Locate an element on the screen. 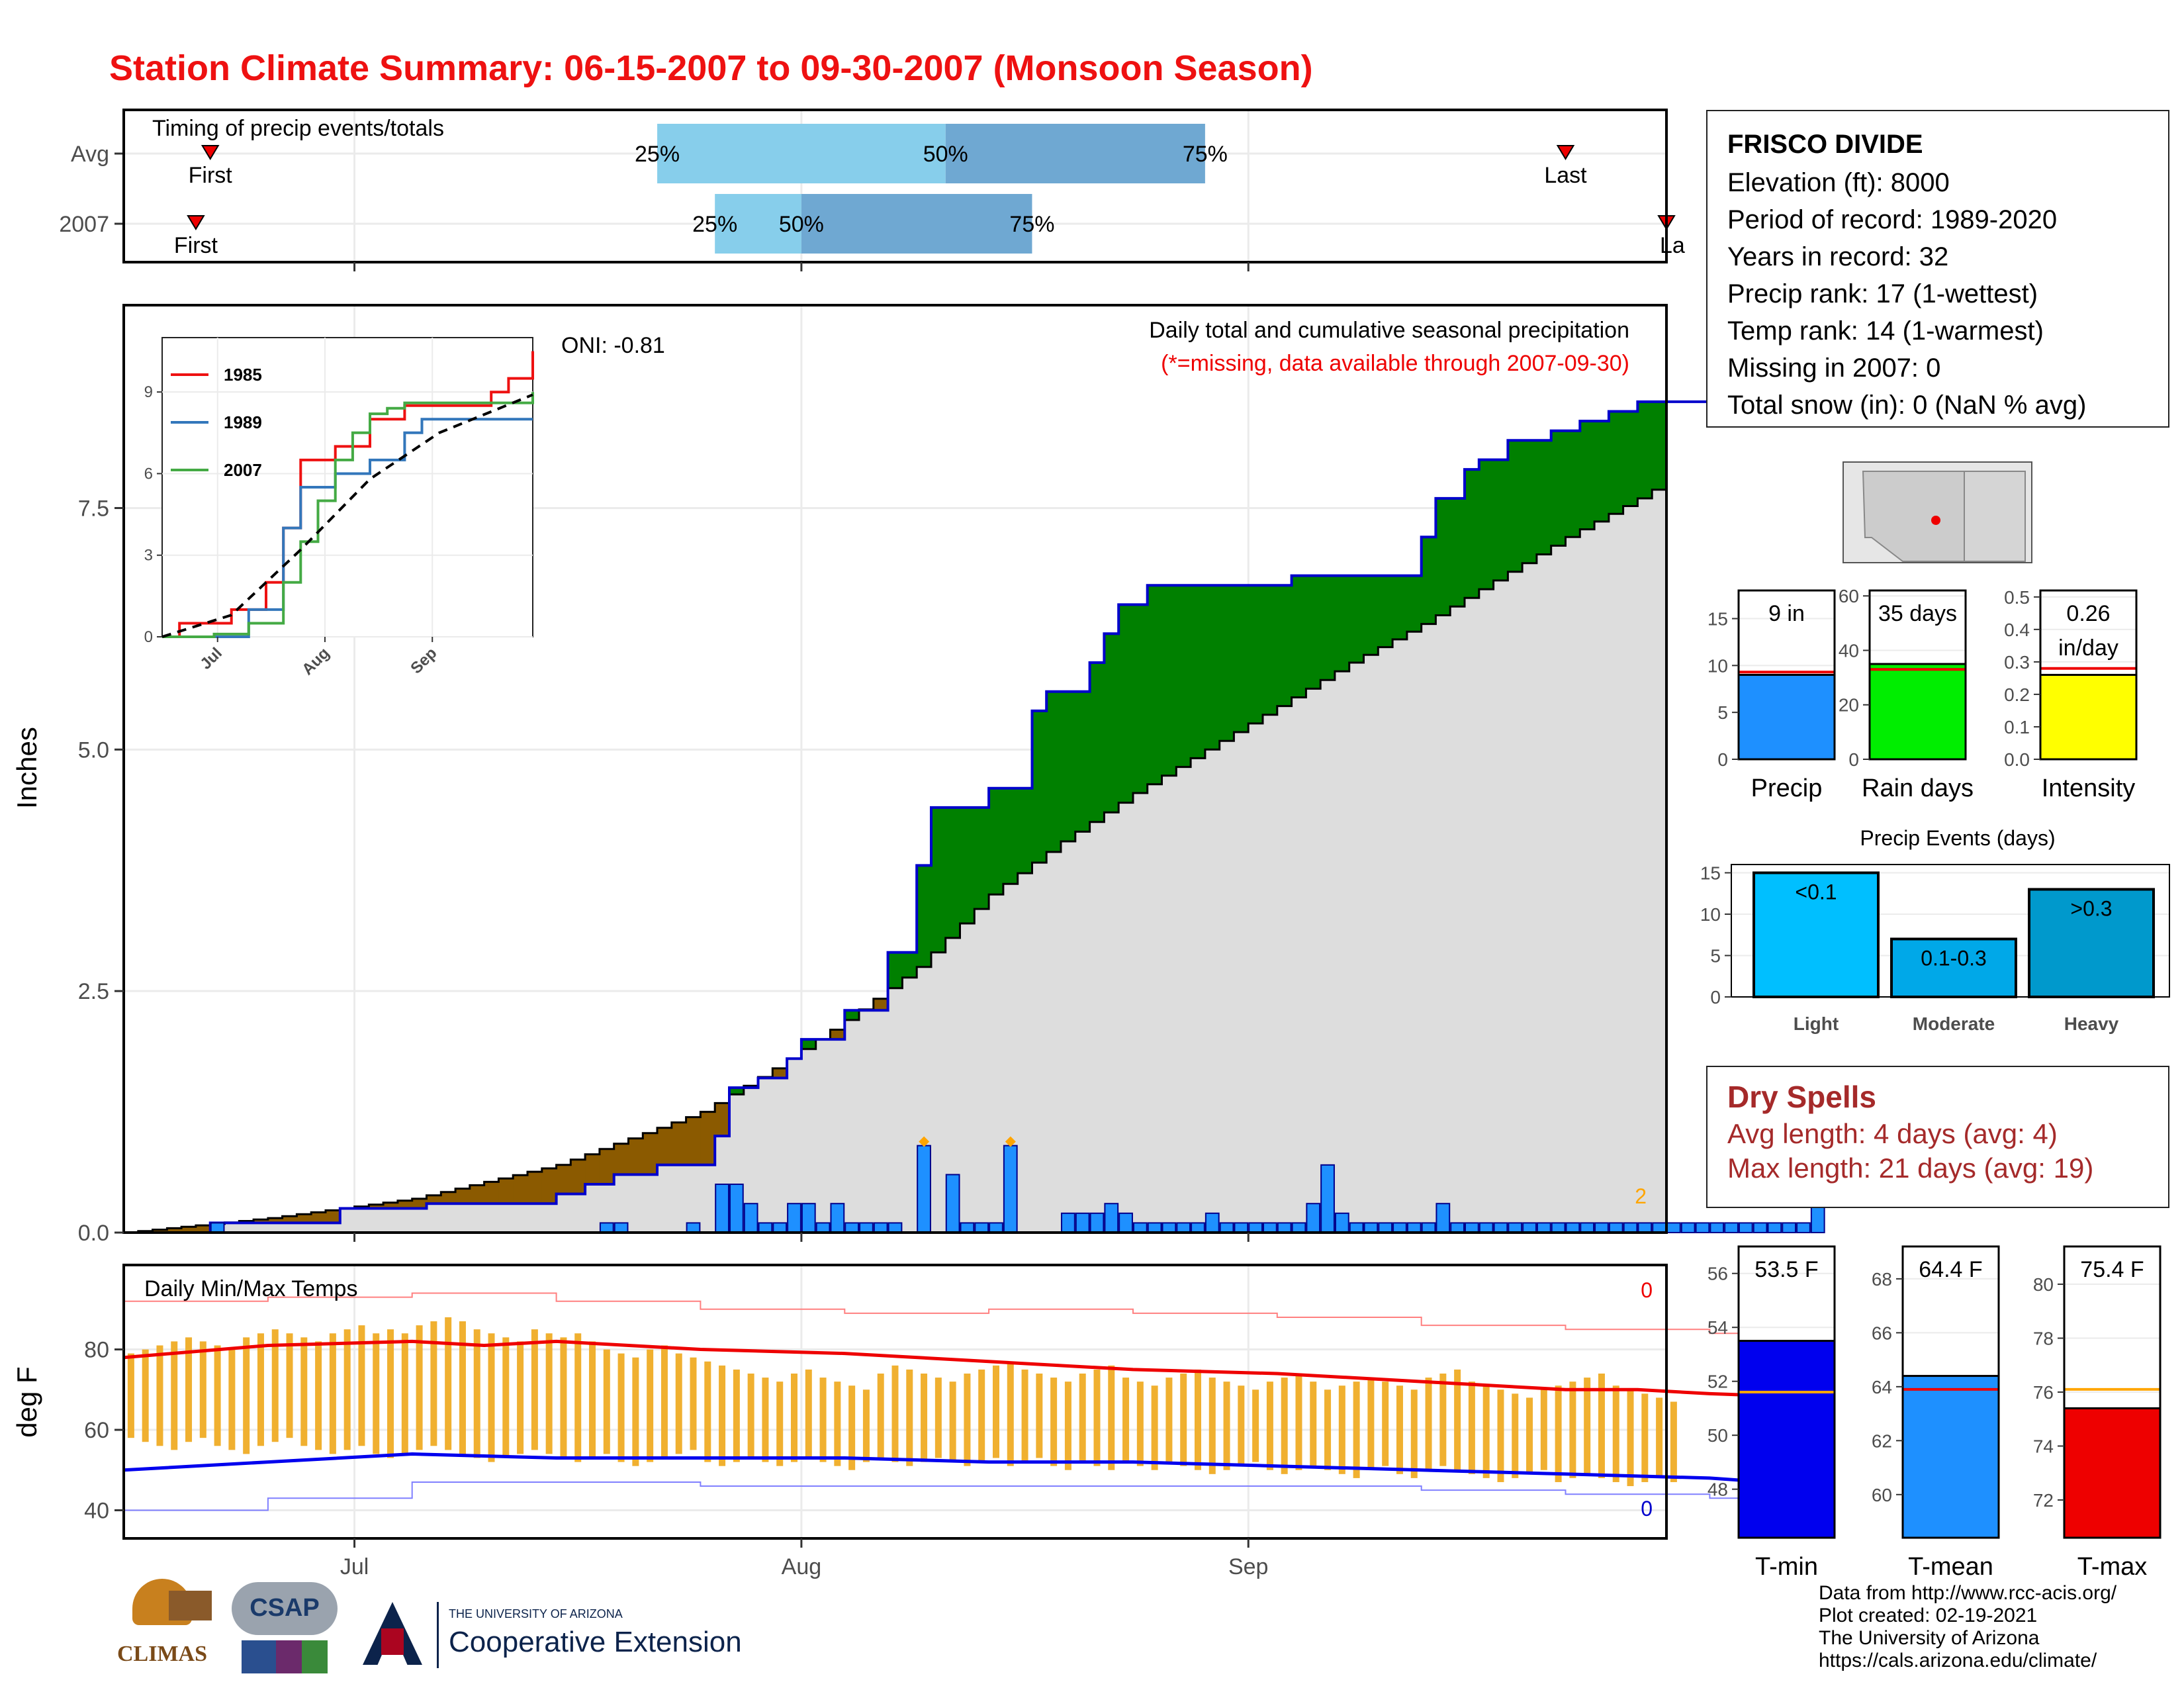 Image resolution: width=2184 pixels, height=1688 pixels. precip-box-y-tick-label: 0 is located at coordinates (1723, 759).